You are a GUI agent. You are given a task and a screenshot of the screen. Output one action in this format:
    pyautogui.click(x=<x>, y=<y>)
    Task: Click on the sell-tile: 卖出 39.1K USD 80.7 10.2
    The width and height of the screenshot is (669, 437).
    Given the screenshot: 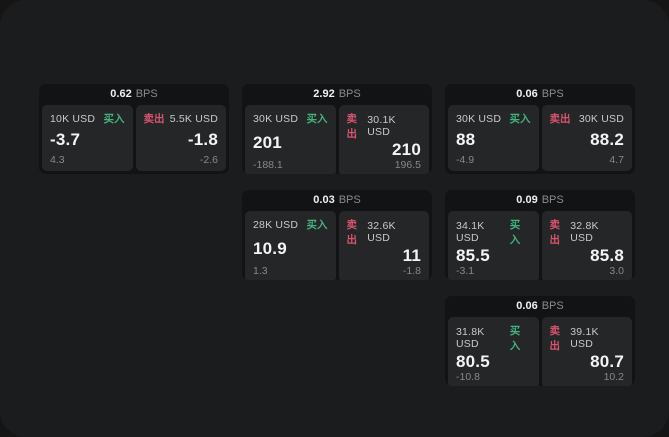 What is the action you would take?
    pyautogui.click(x=586, y=351)
    